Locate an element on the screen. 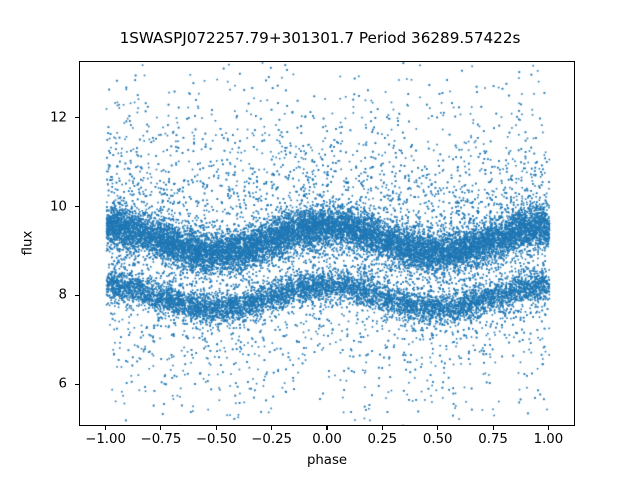 The width and height of the screenshot is (640, 480). y-tick-label: 10 is located at coordinates (58, 207).